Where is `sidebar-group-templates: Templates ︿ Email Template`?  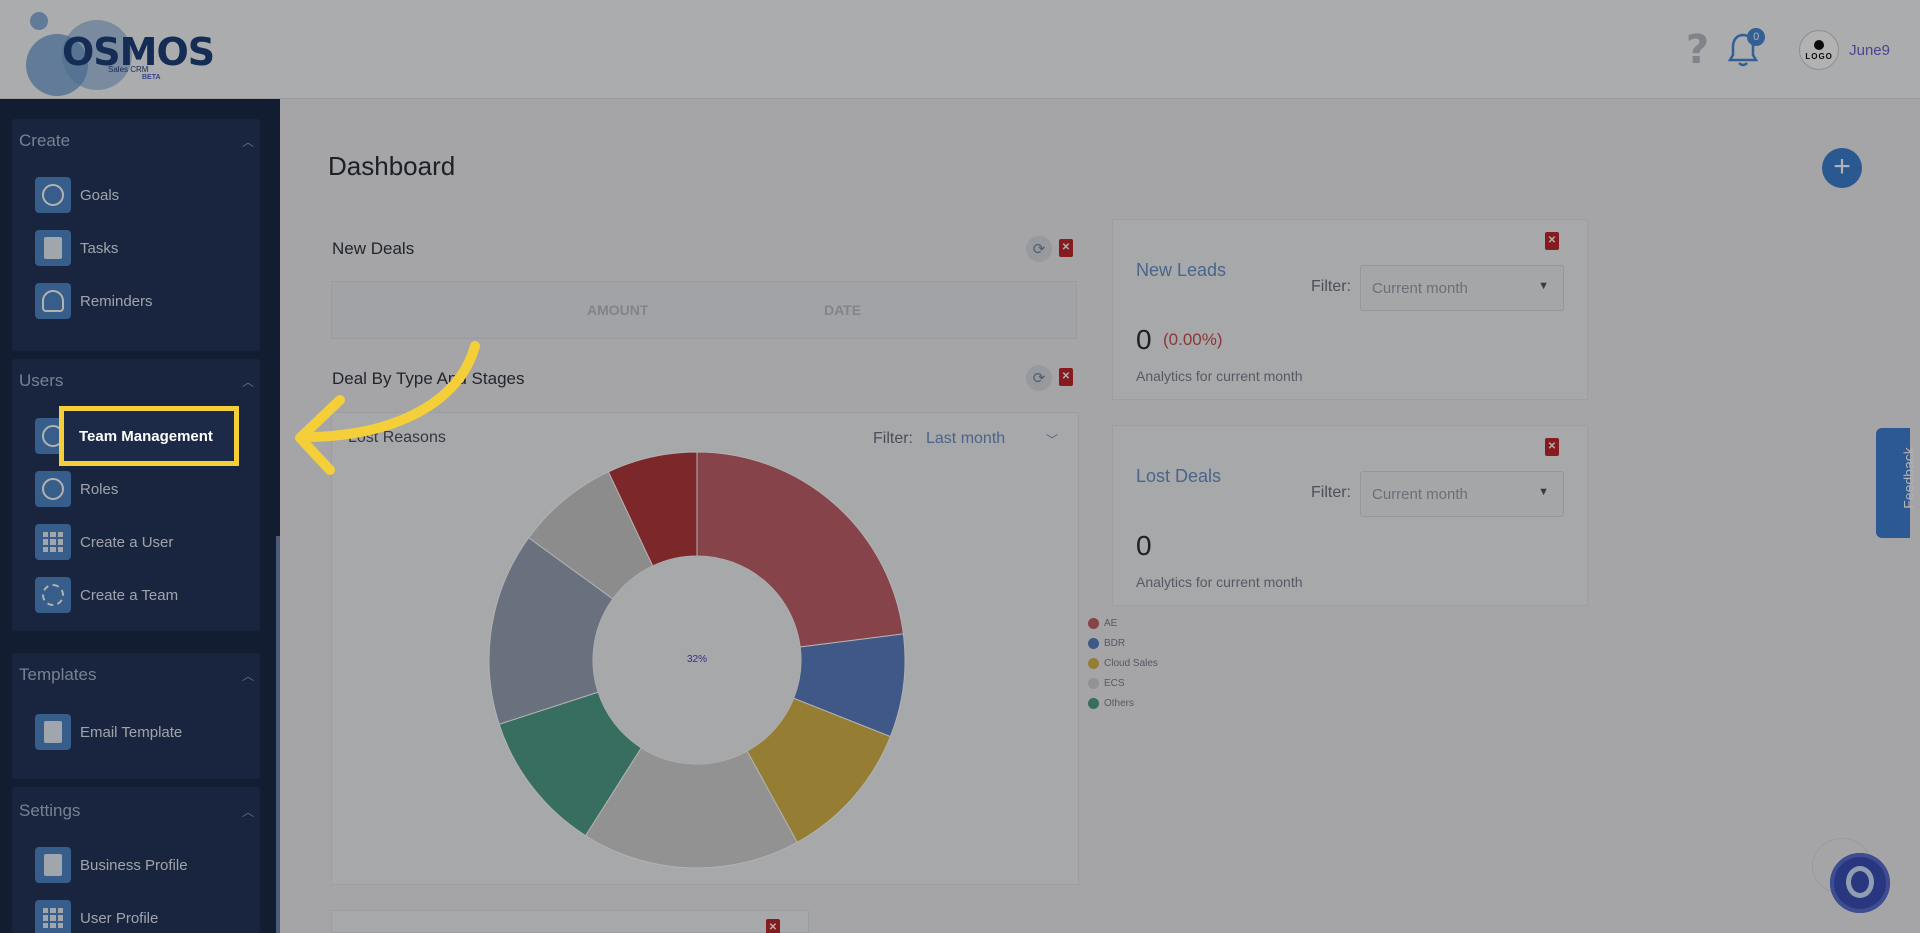 sidebar-group-templates: Templates ︿ Email Template is located at coordinates (136, 716).